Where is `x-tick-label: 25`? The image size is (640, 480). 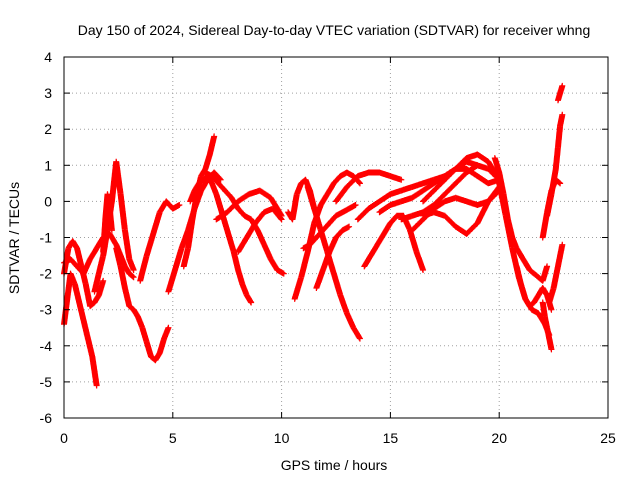
x-tick-label: 25 is located at coordinates (608, 438).